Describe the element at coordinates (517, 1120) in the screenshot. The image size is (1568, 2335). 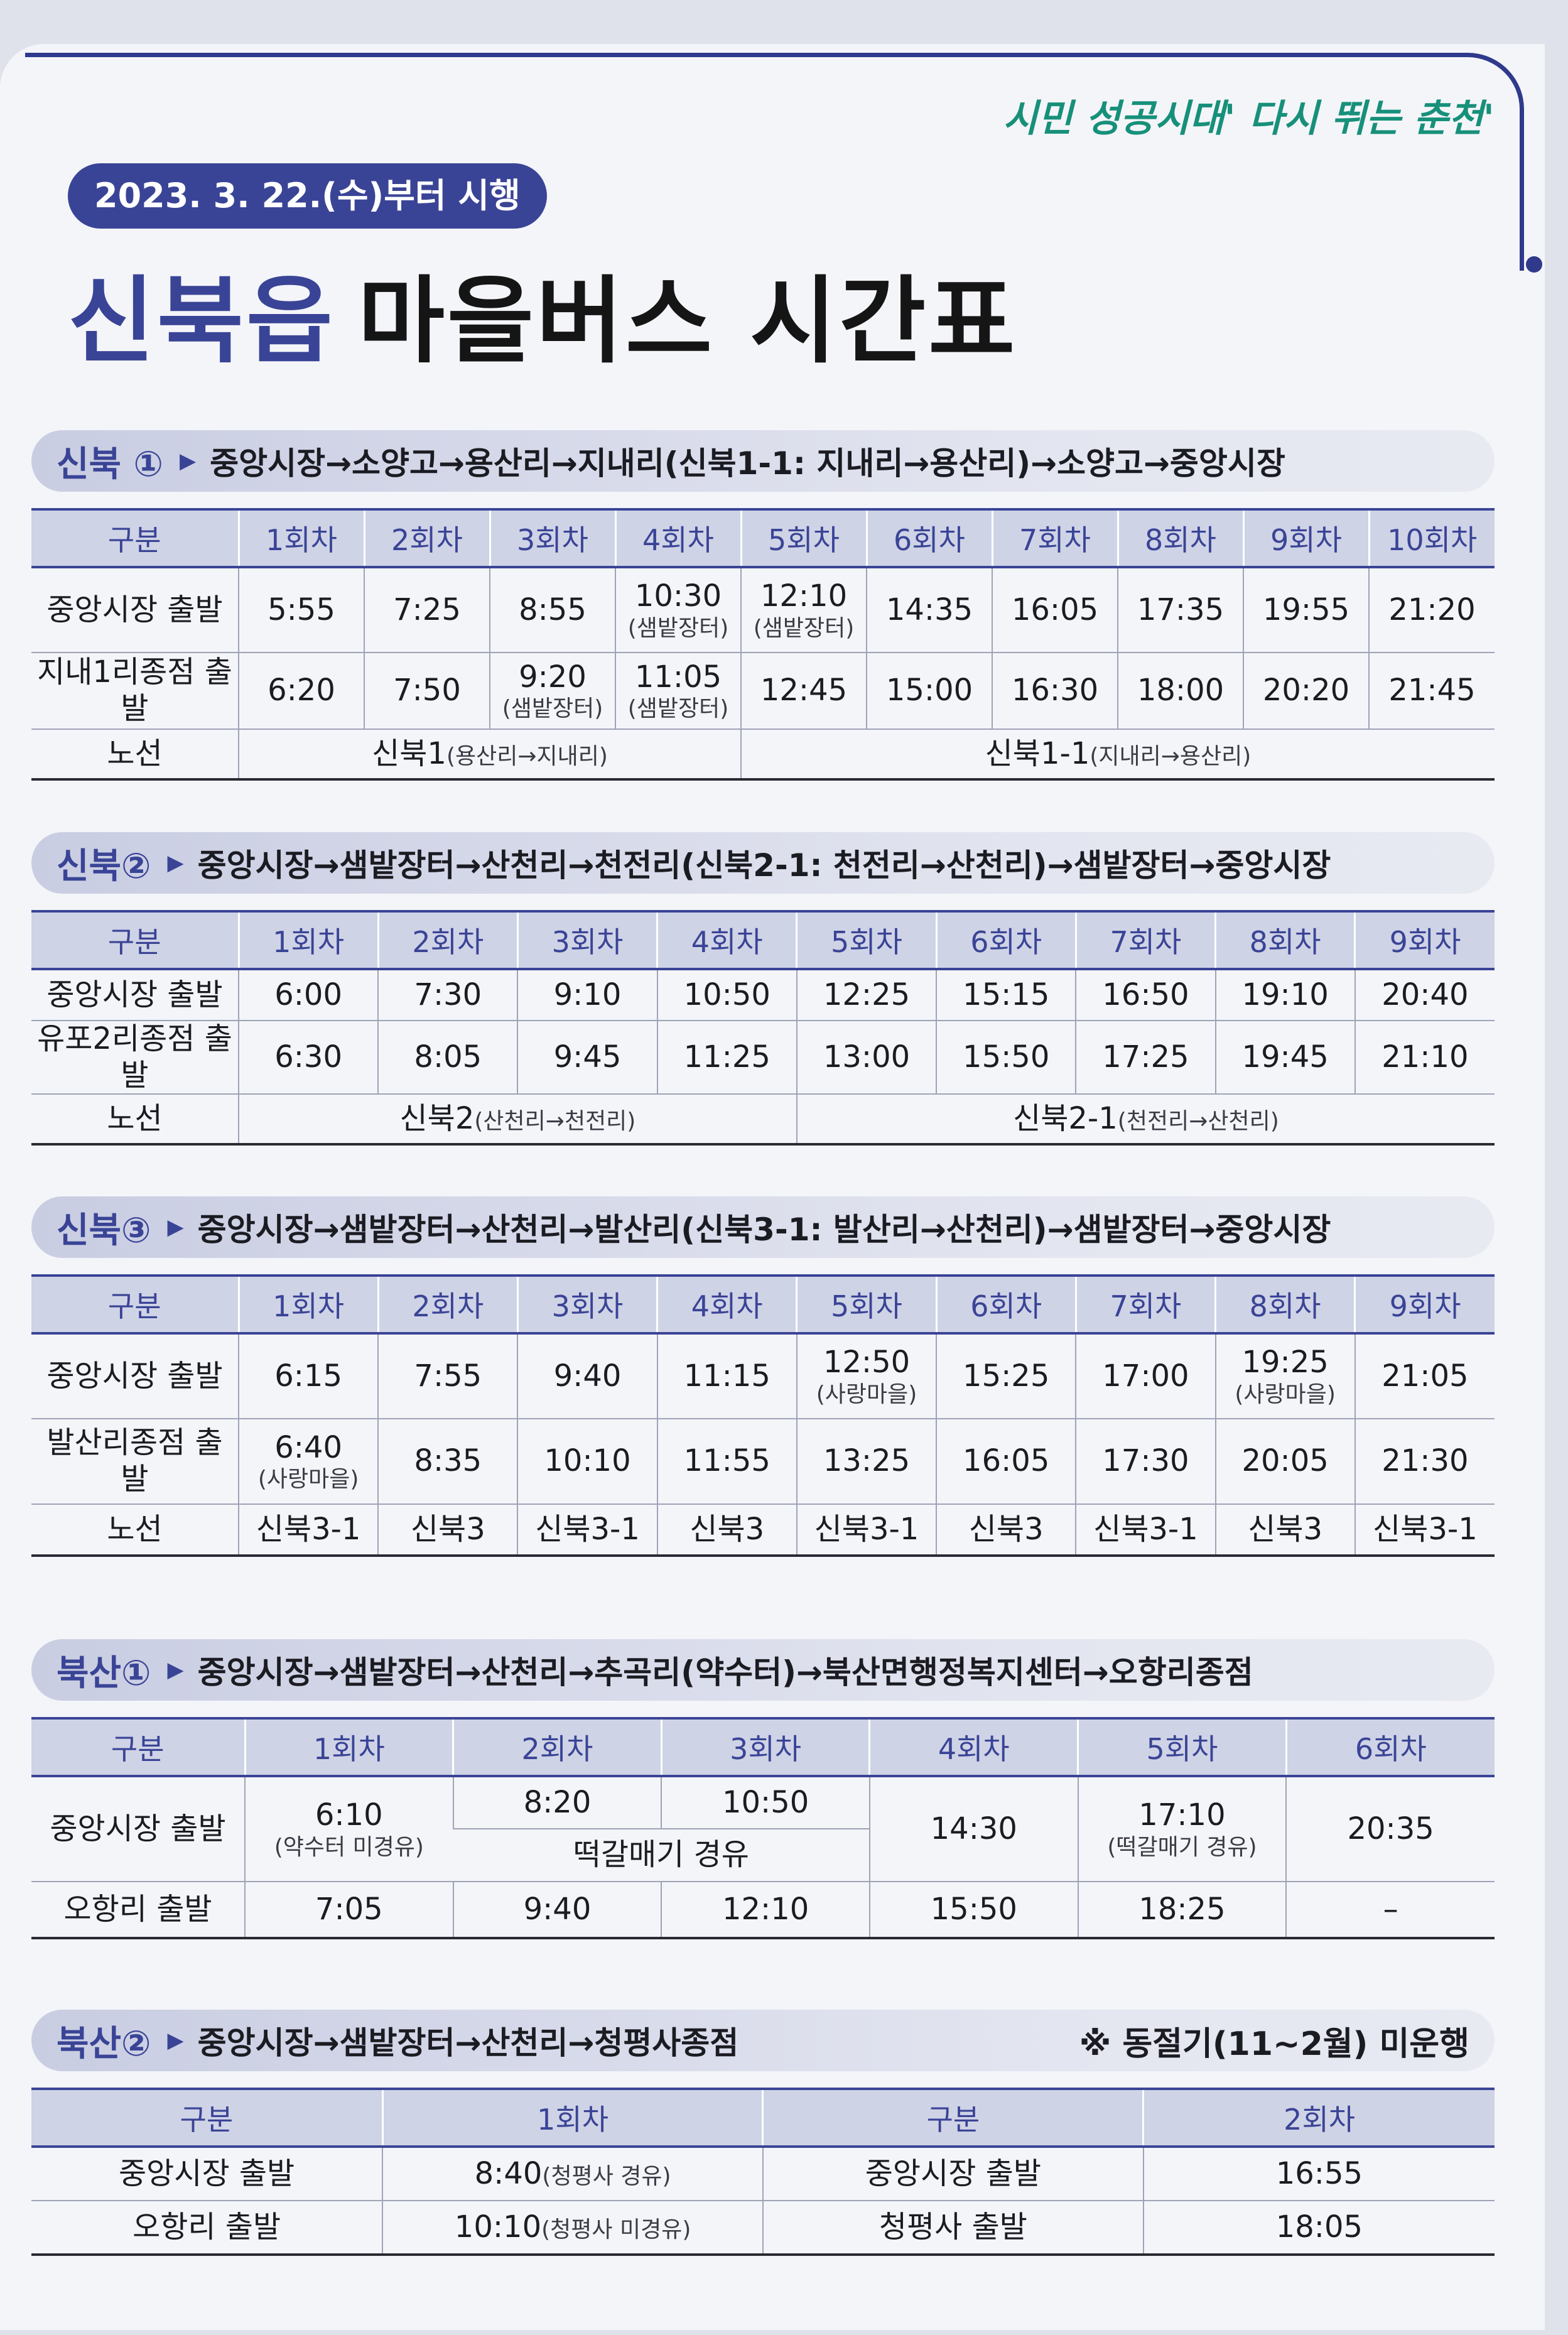
I see `route-cell: 신북2(산천리→천전리)` at that location.